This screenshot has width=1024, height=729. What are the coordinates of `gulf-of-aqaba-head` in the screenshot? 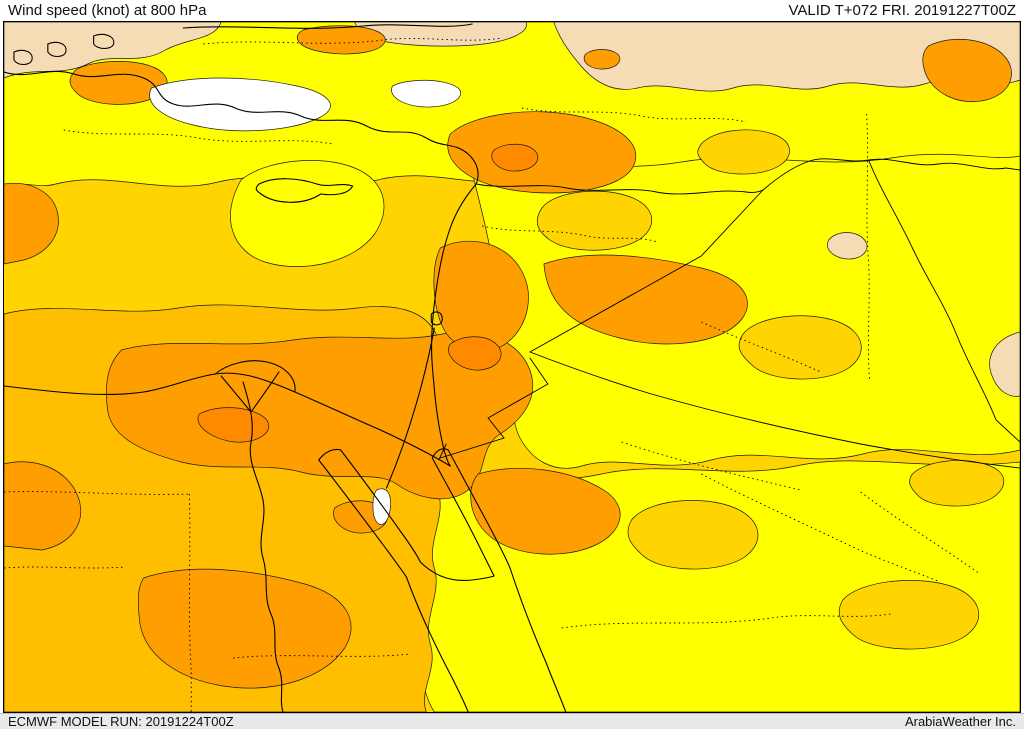 It's located at (440, 453).